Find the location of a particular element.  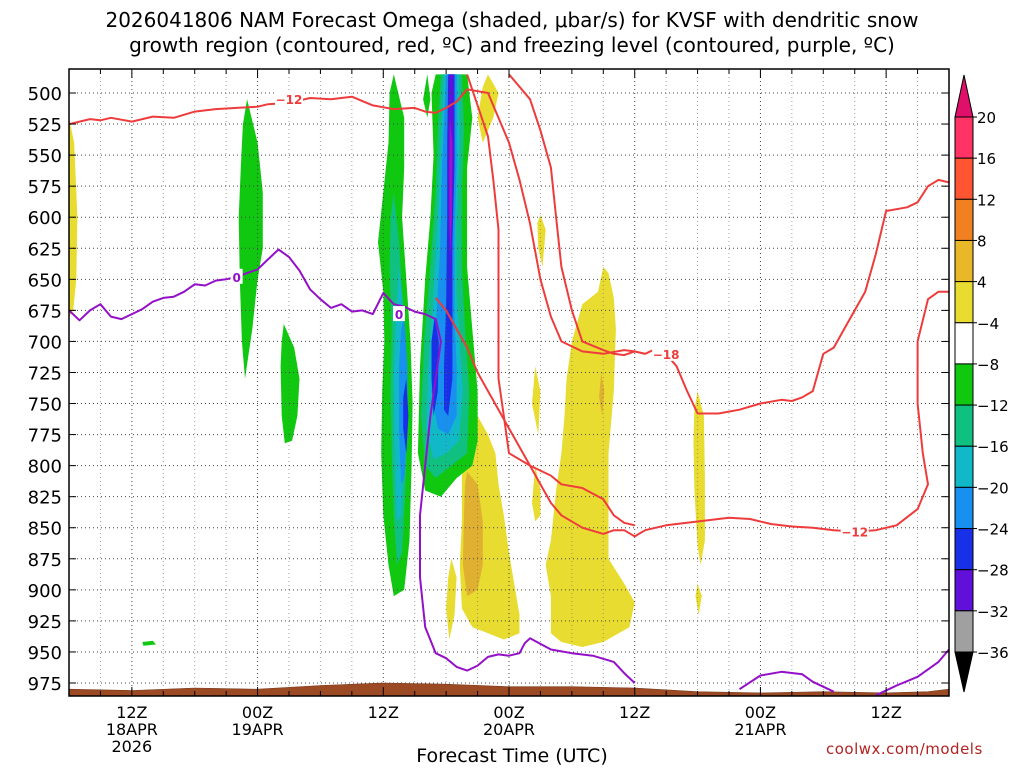

y-tick-label: 950 is located at coordinates (45, 653).